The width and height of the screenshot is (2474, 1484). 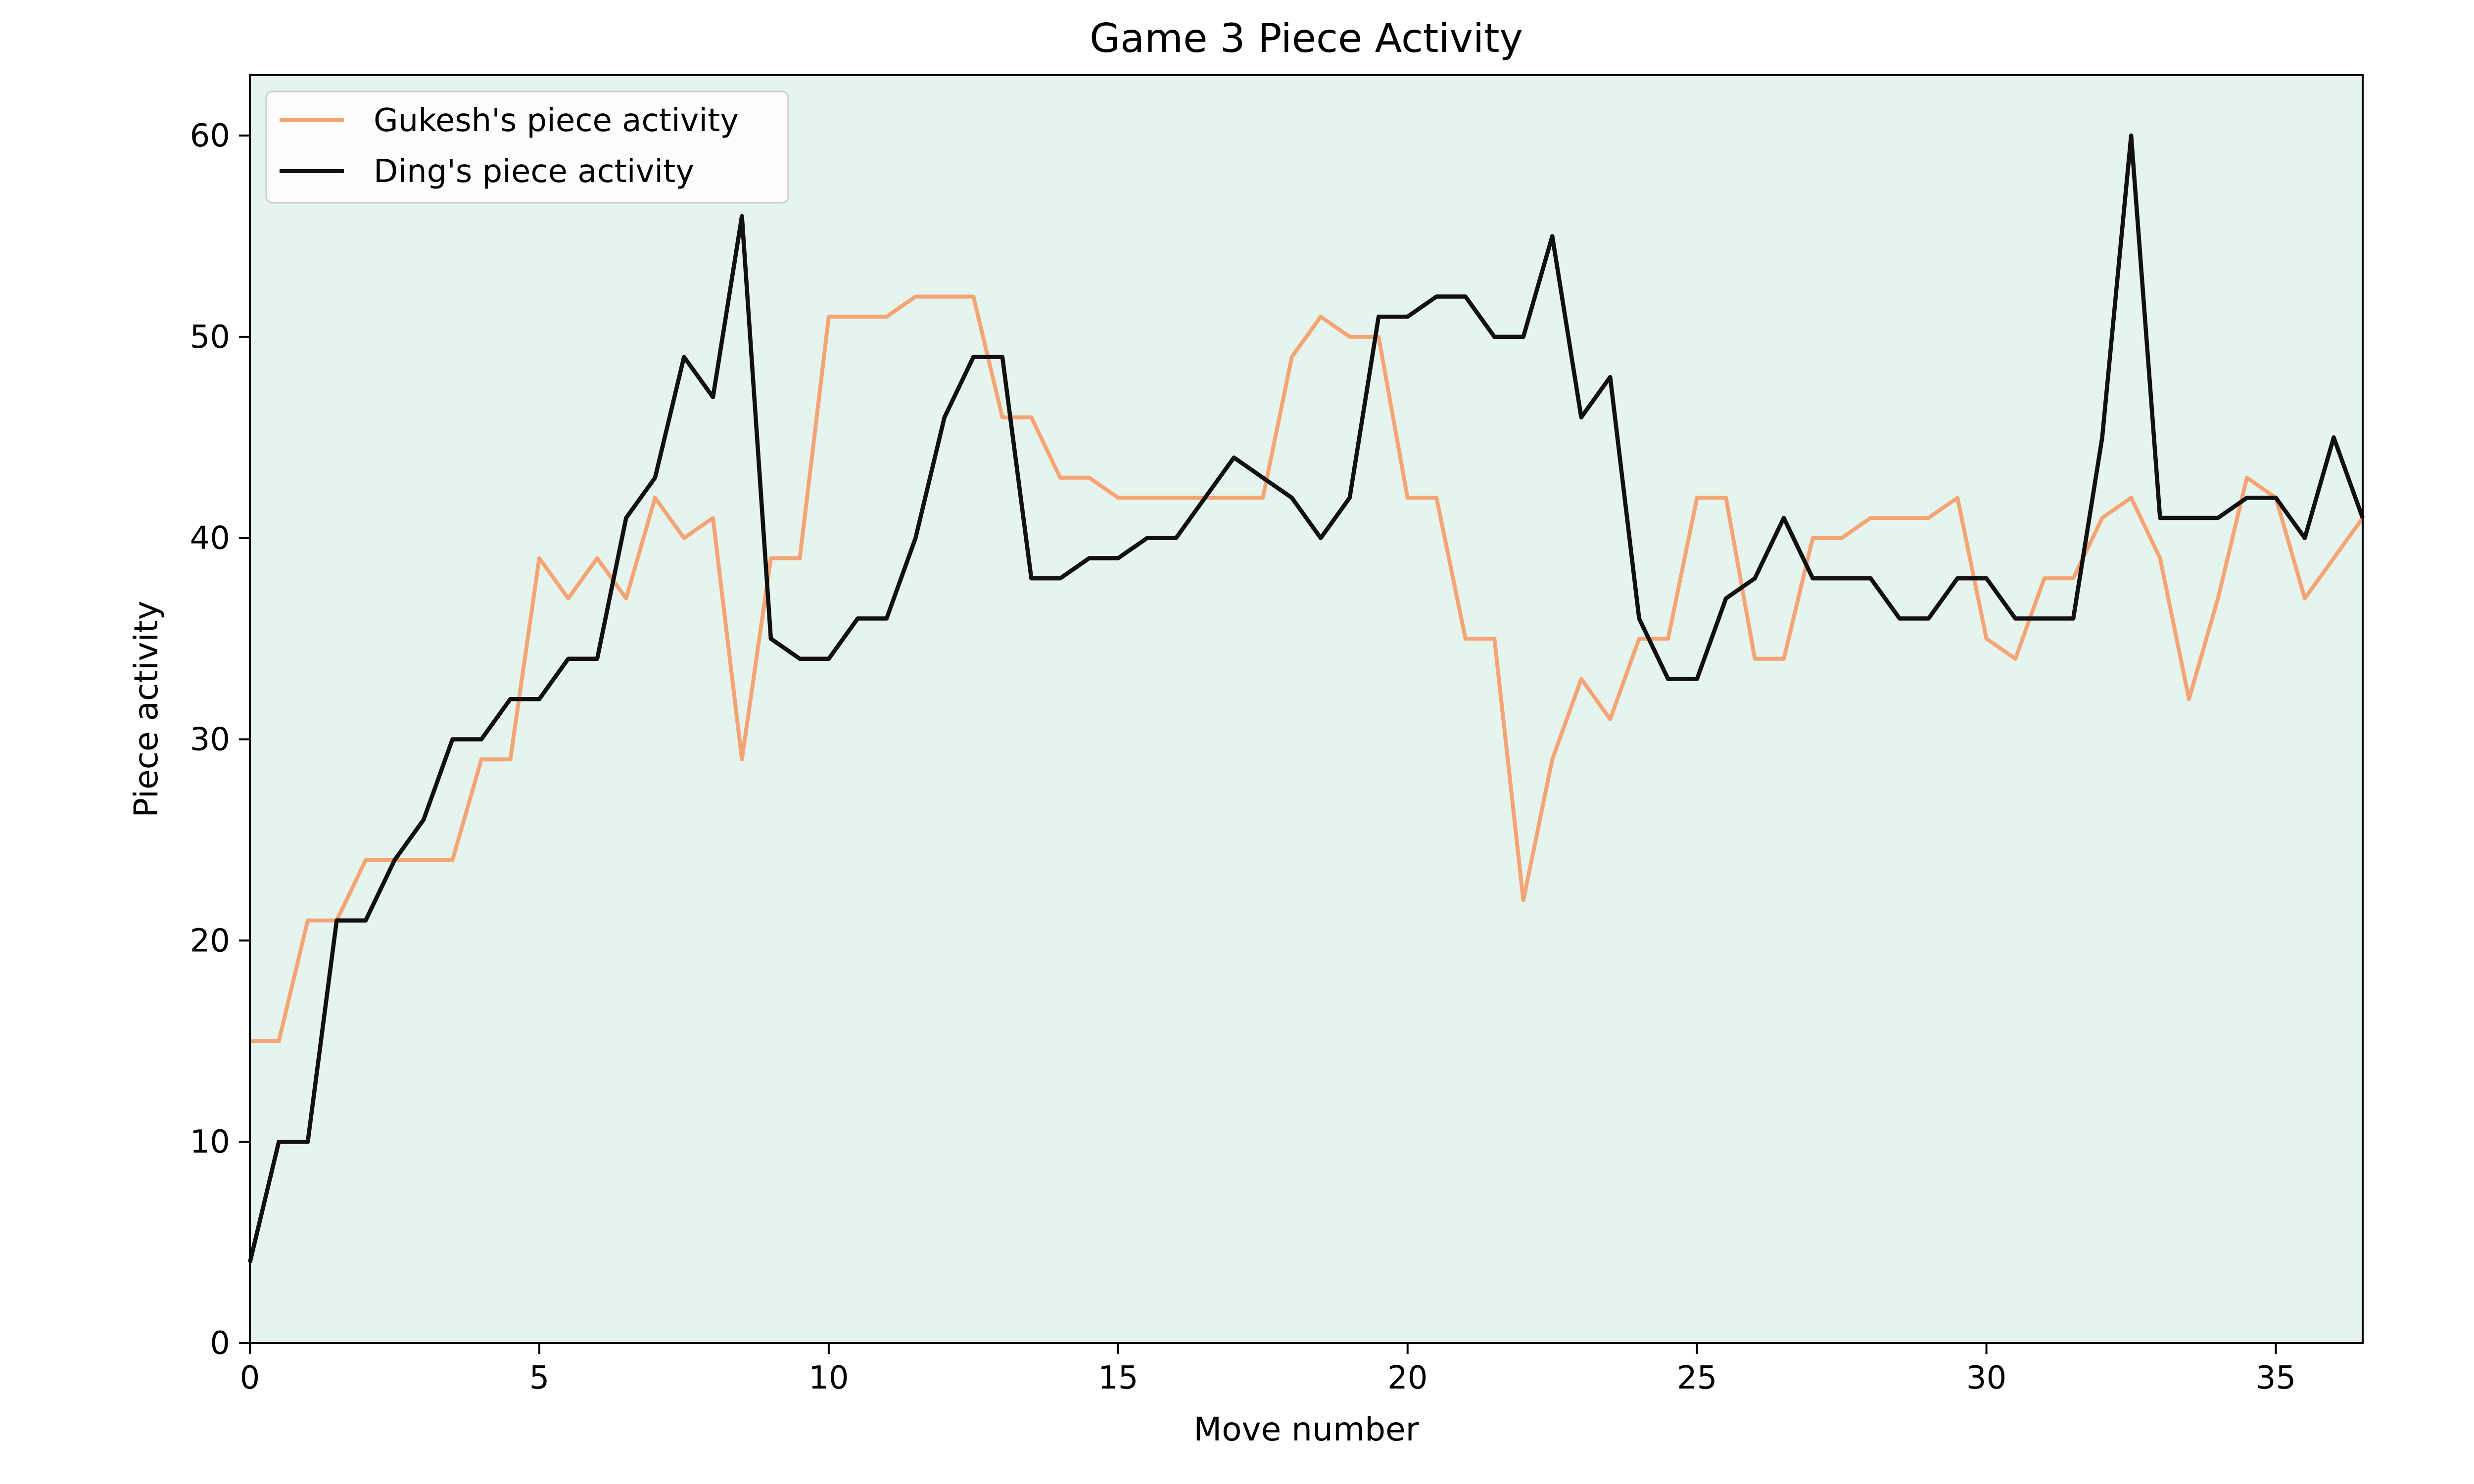 What do you see at coordinates (220, 1343) in the screenshot?
I see `y-tick-label: 0` at bounding box center [220, 1343].